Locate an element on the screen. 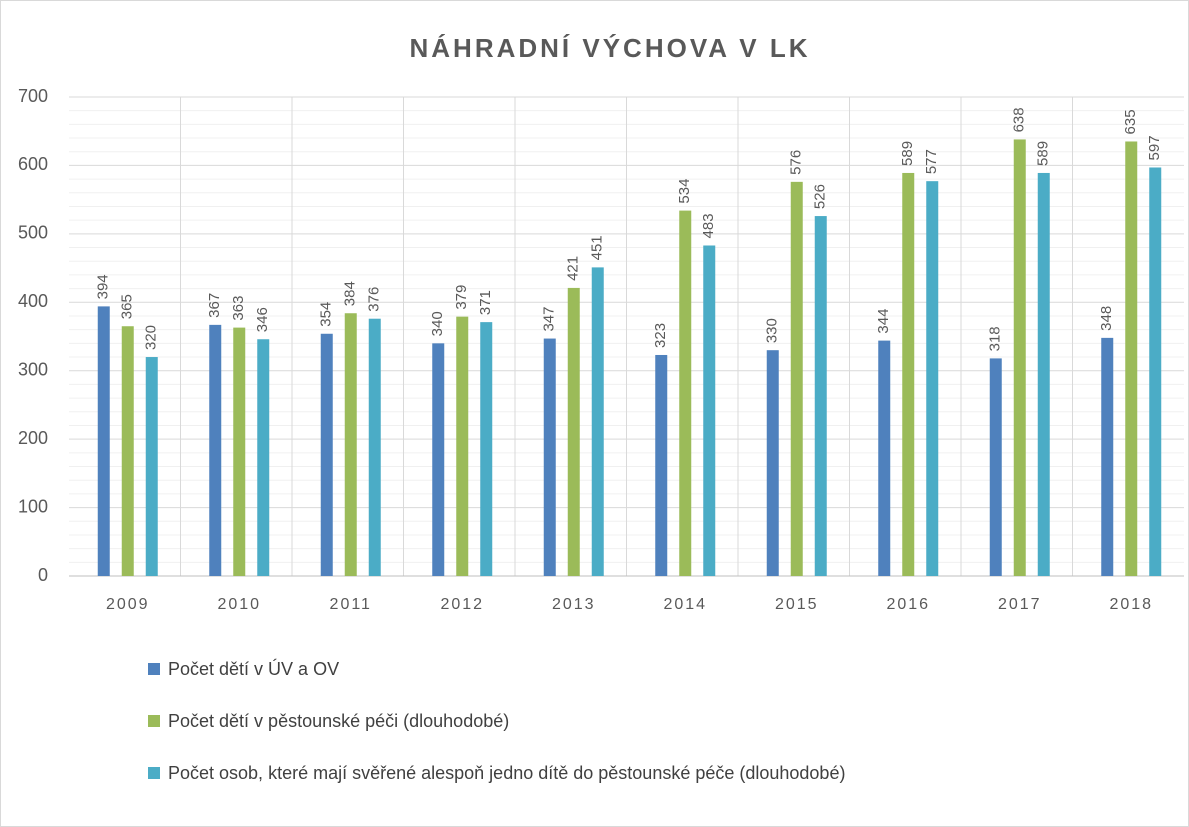 The width and height of the screenshot is (1189, 827). y-tick-label: 100 is located at coordinates (33, 506).